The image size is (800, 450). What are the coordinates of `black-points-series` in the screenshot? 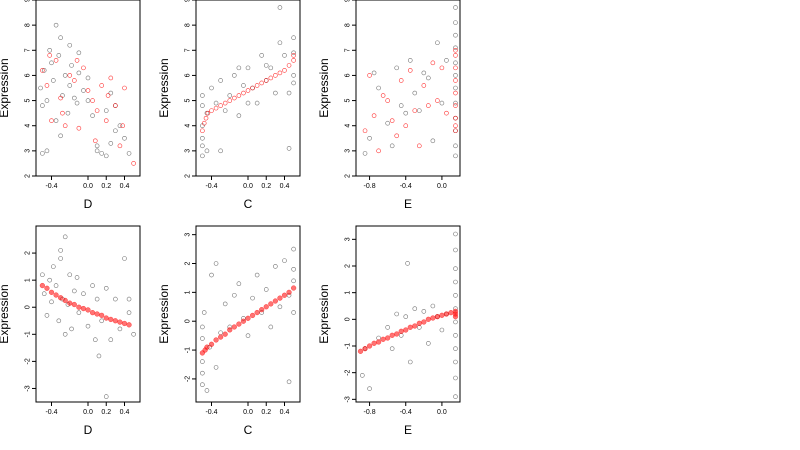 It's located at (88, 316).